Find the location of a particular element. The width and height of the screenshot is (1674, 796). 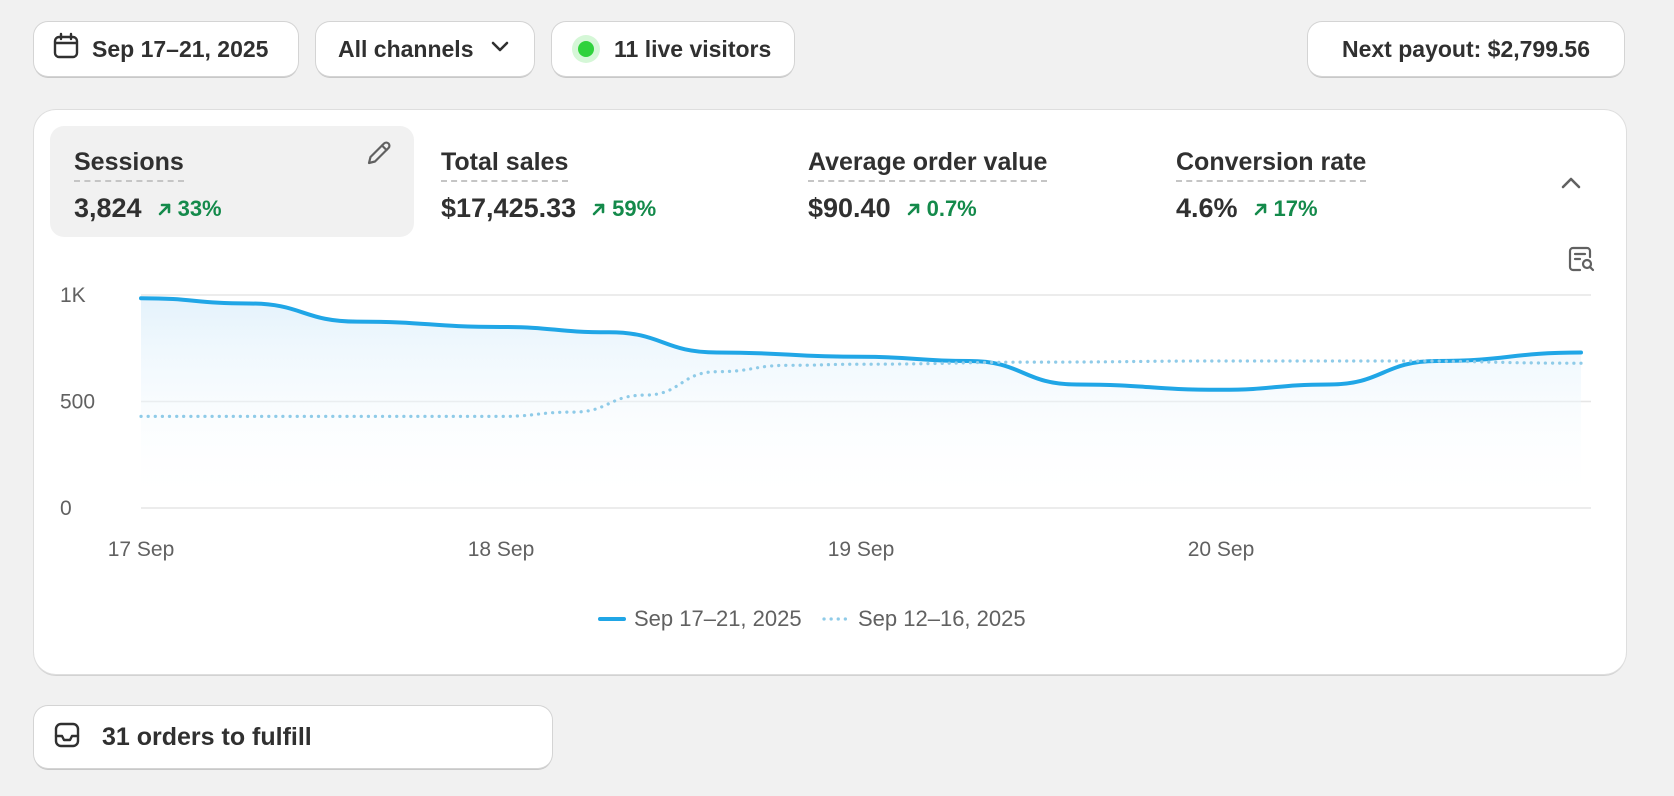

inbox-icon is located at coordinates (67, 737).